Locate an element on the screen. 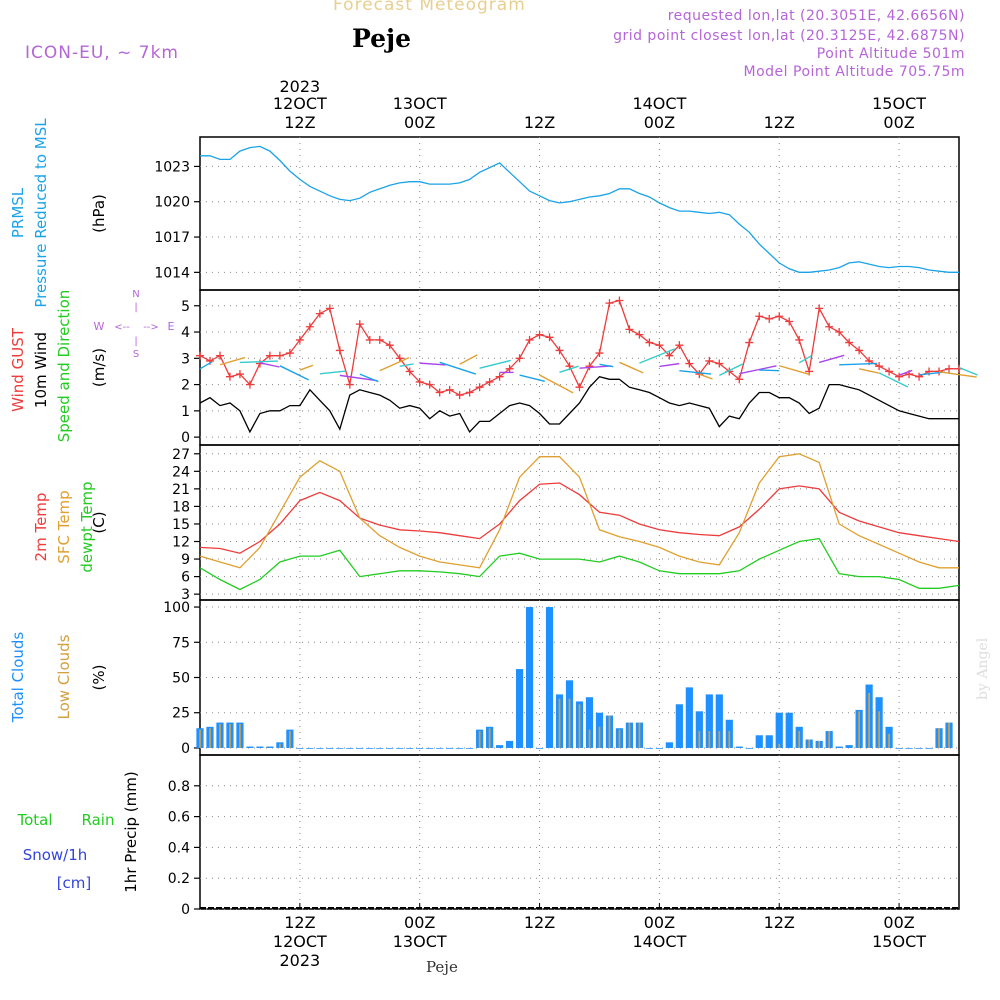 Image resolution: width=1000 pixels, height=1000 pixels. ytick-label: 27 is located at coordinates (181, 455).